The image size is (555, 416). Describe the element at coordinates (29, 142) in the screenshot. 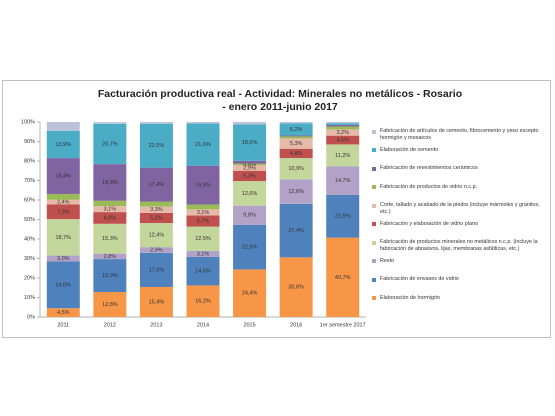

I see `y-tick-label: 90%` at that location.